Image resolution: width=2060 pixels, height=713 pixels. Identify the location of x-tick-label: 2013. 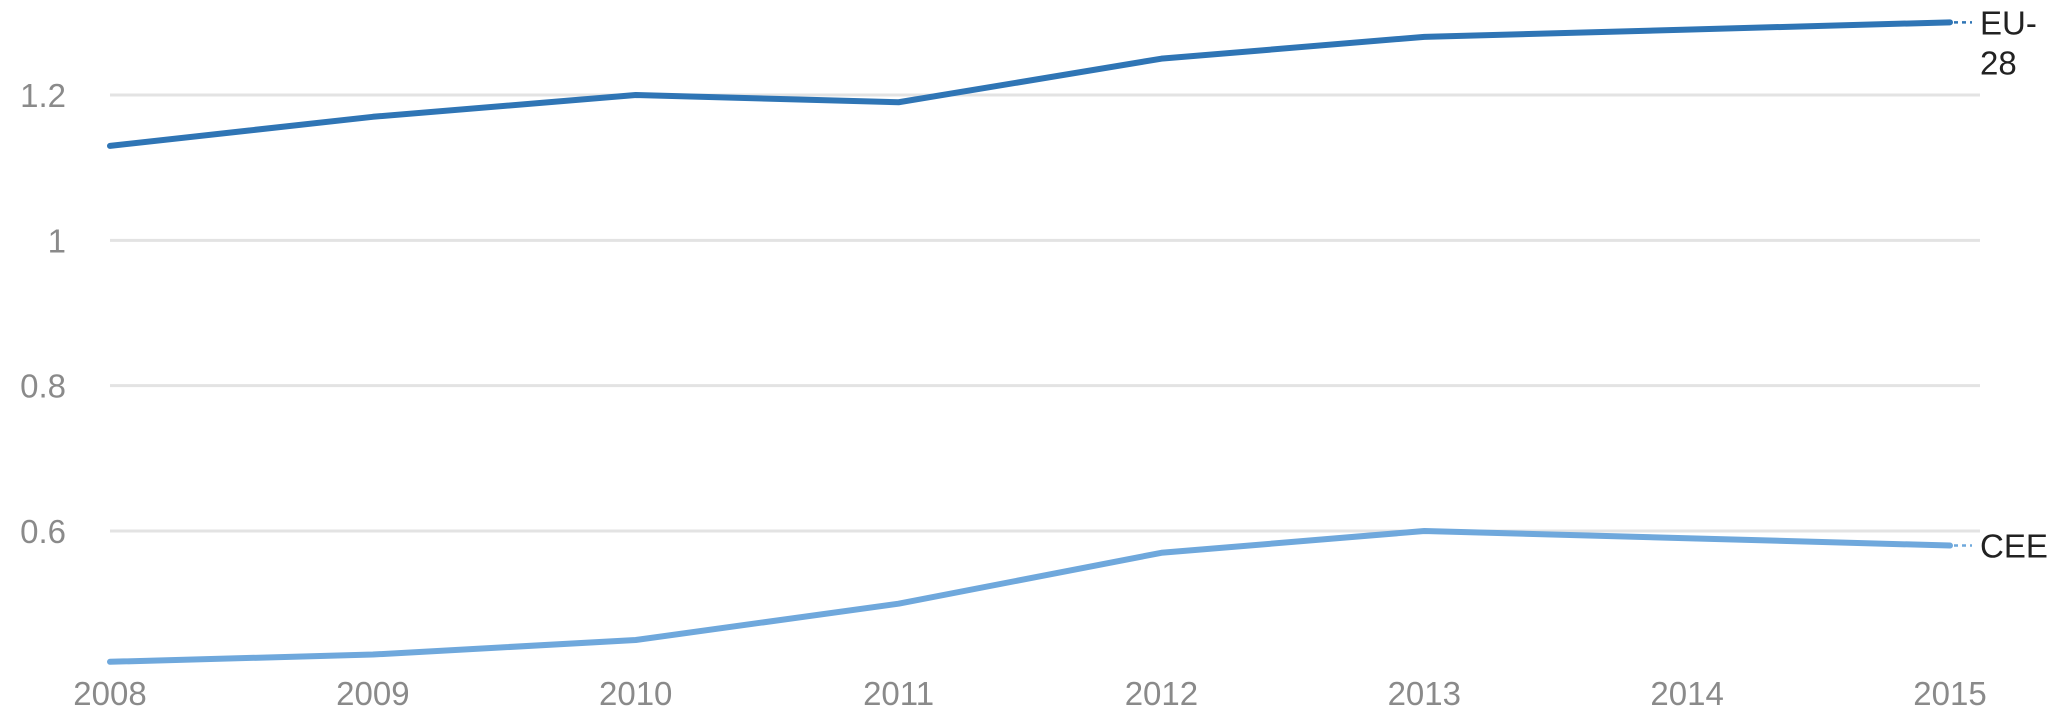
(1424, 693).